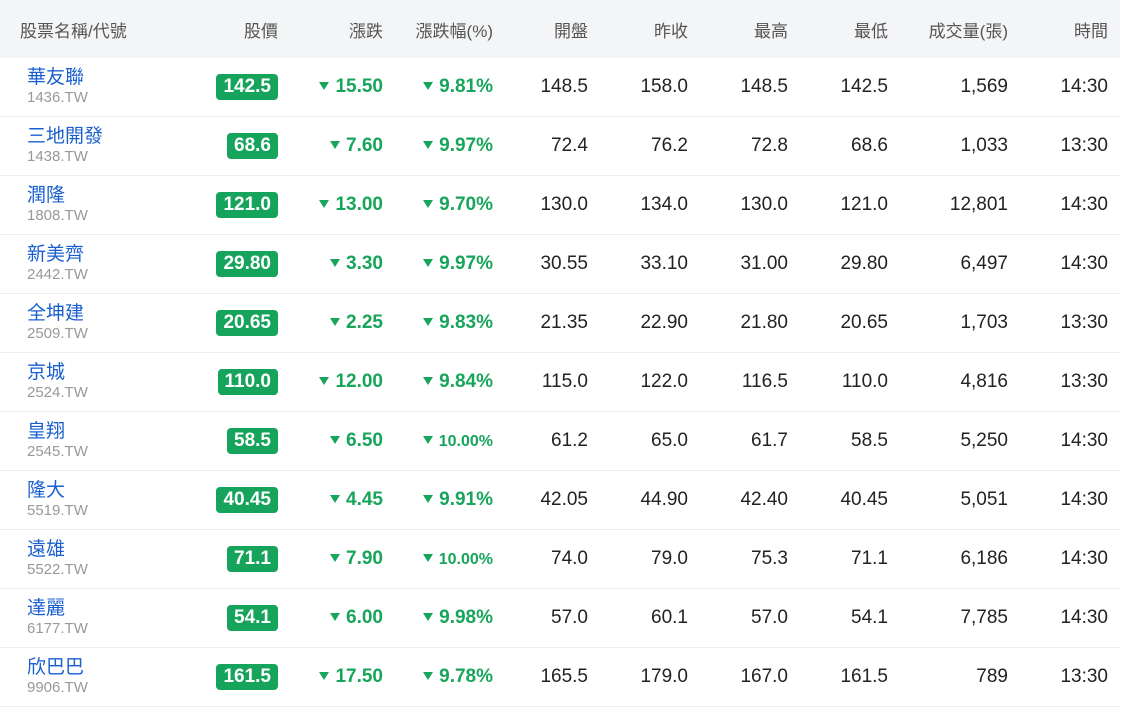 The height and width of the screenshot is (714, 1129). What do you see at coordinates (564, 86) in the screenshot?
I see `open: 148.5` at bounding box center [564, 86].